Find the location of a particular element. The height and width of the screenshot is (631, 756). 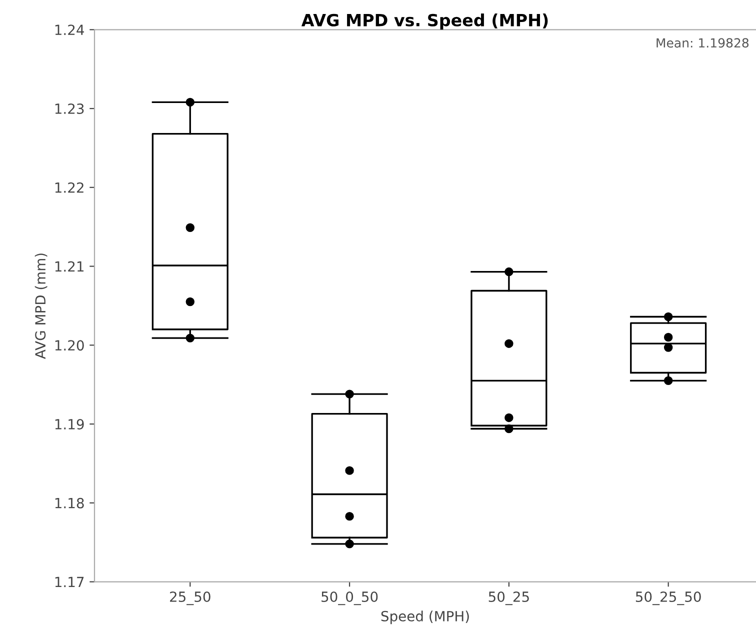

y-tick-label: 1.23 is located at coordinates (69, 109).